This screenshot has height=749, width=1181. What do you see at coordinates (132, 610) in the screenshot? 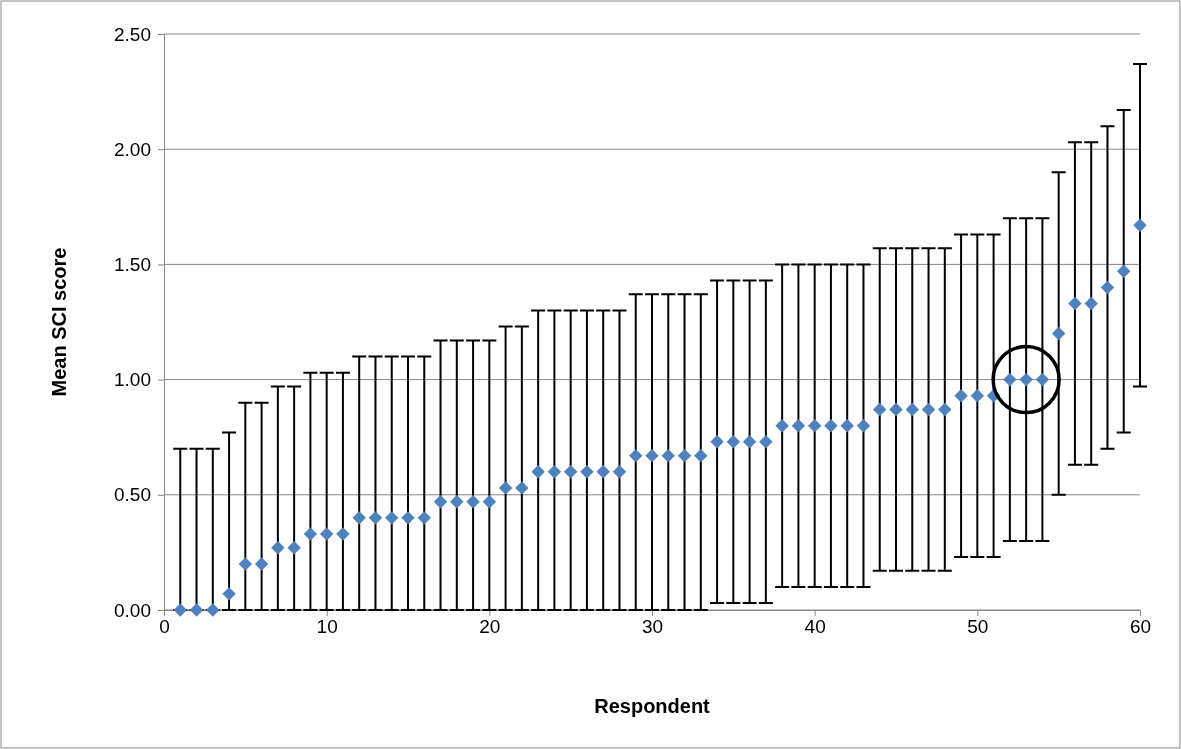
I see `y-tick-label: 0.00` at bounding box center [132, 610].